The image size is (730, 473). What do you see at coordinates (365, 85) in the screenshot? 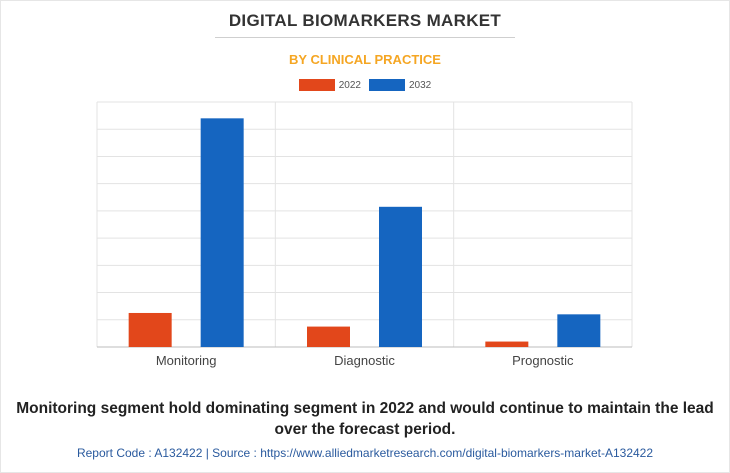
I see `chart-legend: 2022 2032` at bounding box center [365, 85].